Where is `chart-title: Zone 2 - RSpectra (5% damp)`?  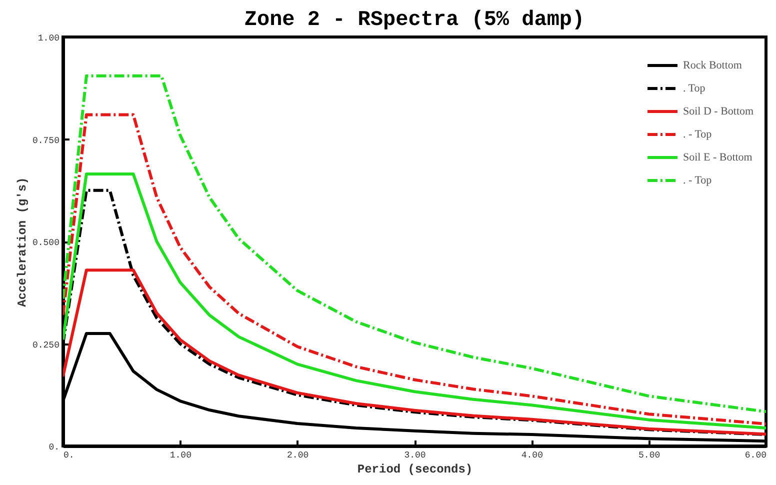
chart-title: Zone 2 - RSpectra (5% damp) is located at coordinates (414, 20).